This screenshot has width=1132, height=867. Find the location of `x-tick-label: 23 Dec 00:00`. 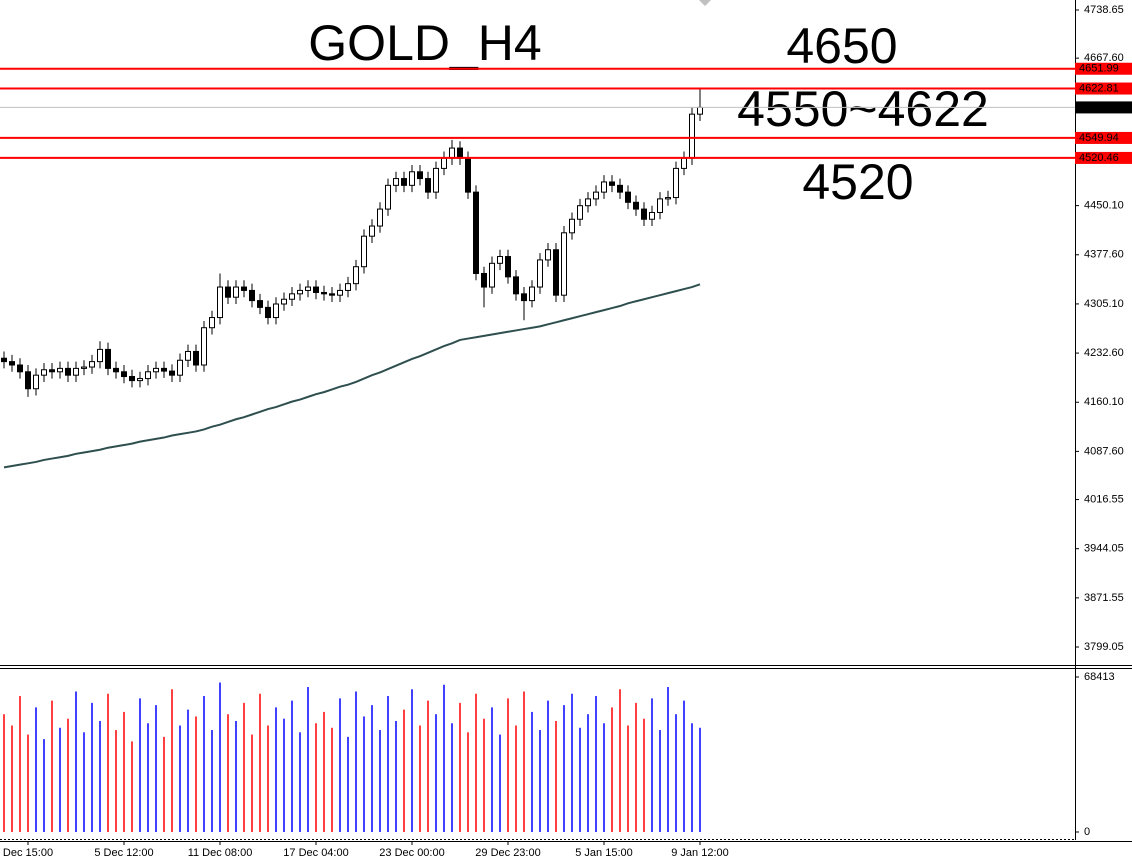

x-tick-label: 23 Dec 00:00 is located at coordinates (411, 853).